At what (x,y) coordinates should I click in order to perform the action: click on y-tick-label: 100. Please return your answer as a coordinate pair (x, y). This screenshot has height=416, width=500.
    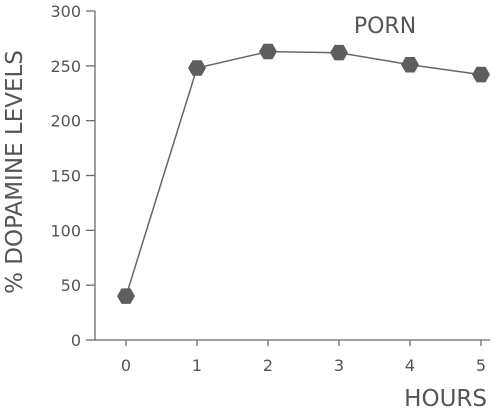
    Looking at the image, I should click on (65, 230).